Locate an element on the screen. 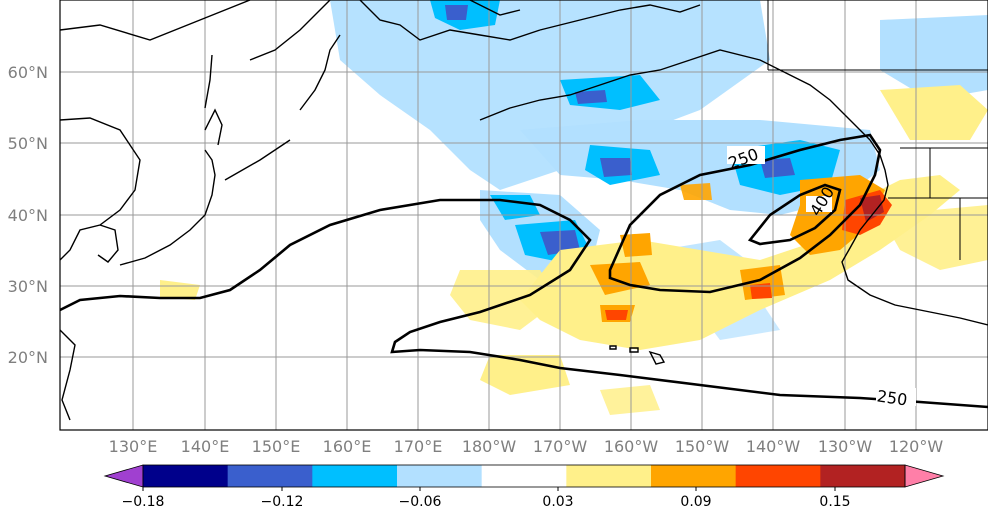  colorbar-label: 0.09 is located at coordinates (695, 502).